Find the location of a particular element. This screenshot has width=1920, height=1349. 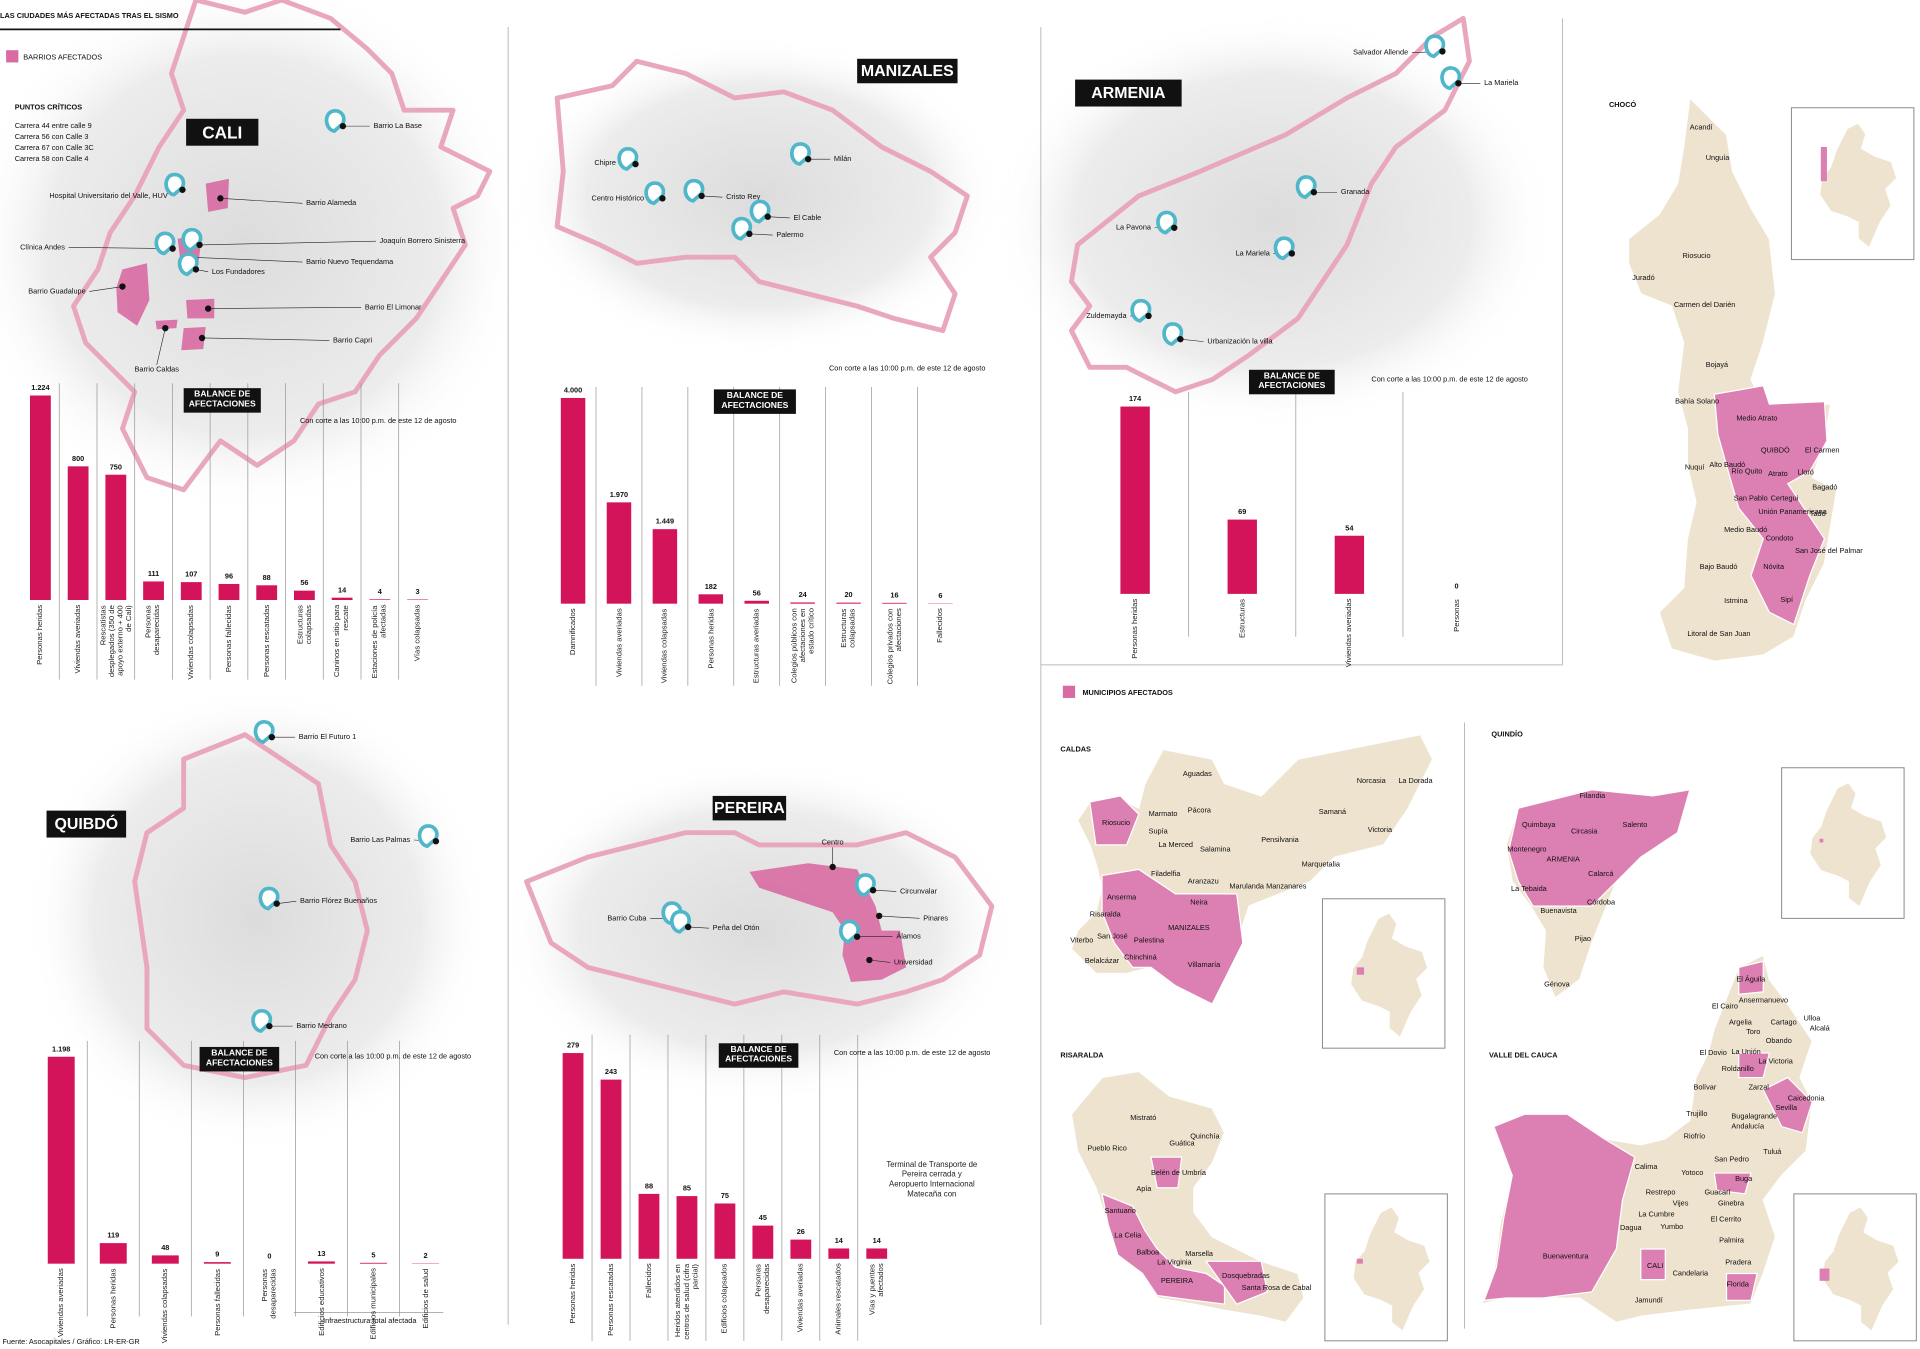

value-label: 111 is located at coordinates (153, 573).